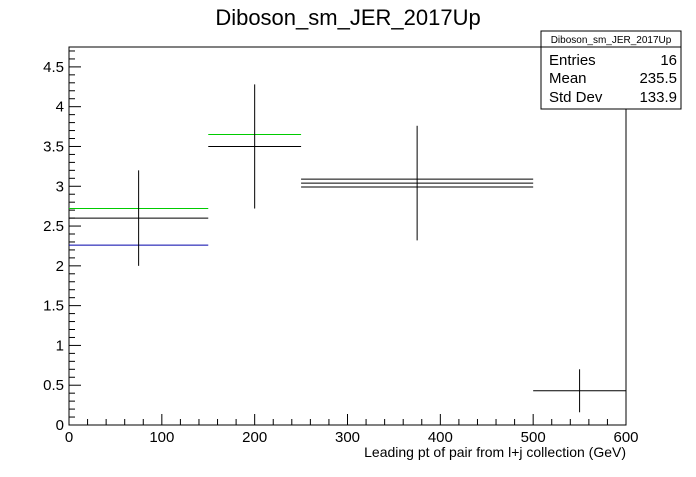  I want to click on y-tick-label: 0.5, so click(53, 385).